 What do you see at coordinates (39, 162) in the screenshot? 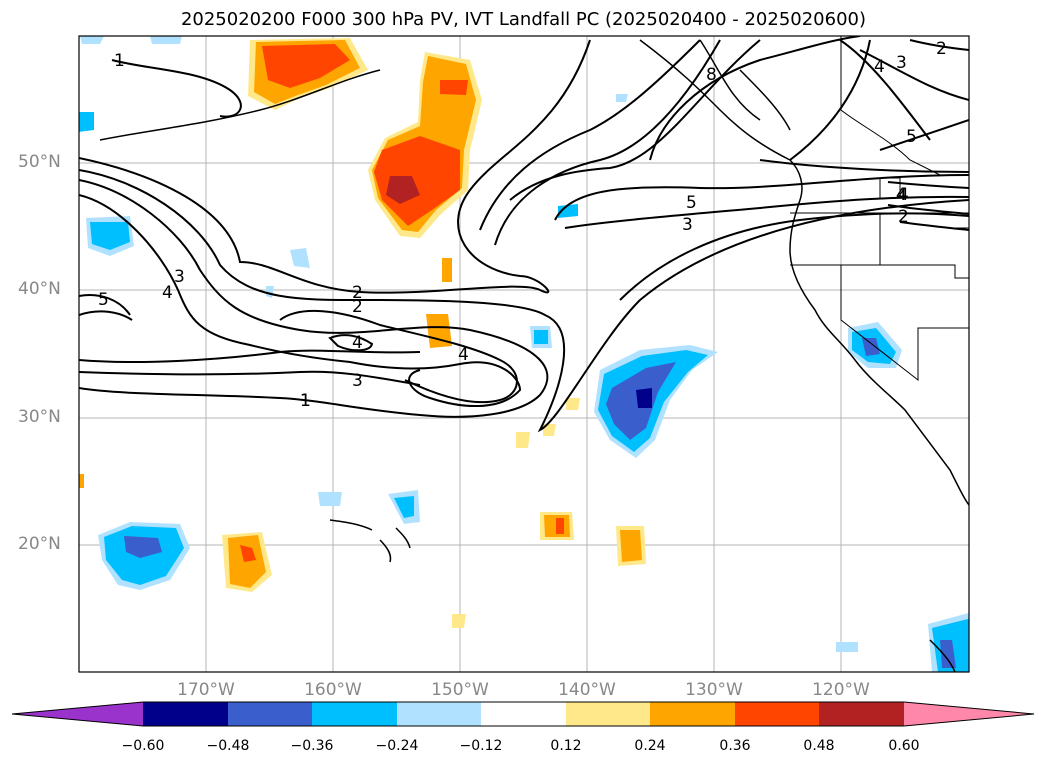
I see `lat-label: 50°N` at bounding box center [39, 162].